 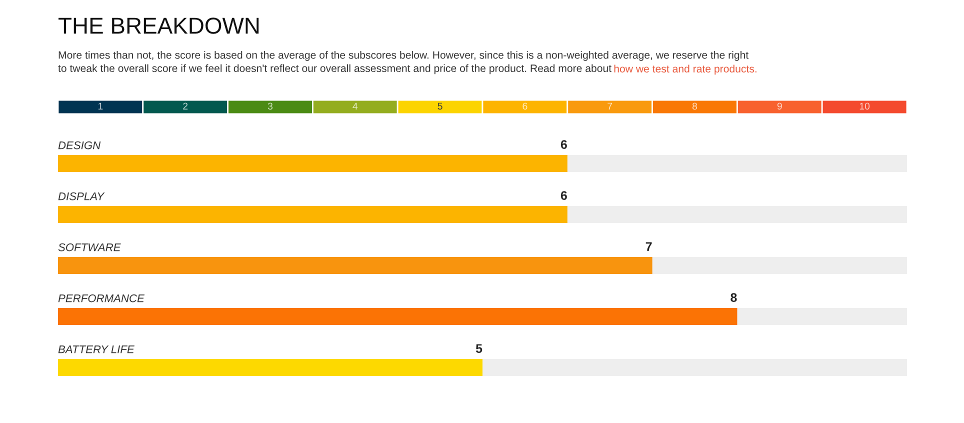 What do you see at coordinates (89, 247) in the screenshot?
I see `y-tick-label: SOFTWARE` at bounding box center [89, 247].